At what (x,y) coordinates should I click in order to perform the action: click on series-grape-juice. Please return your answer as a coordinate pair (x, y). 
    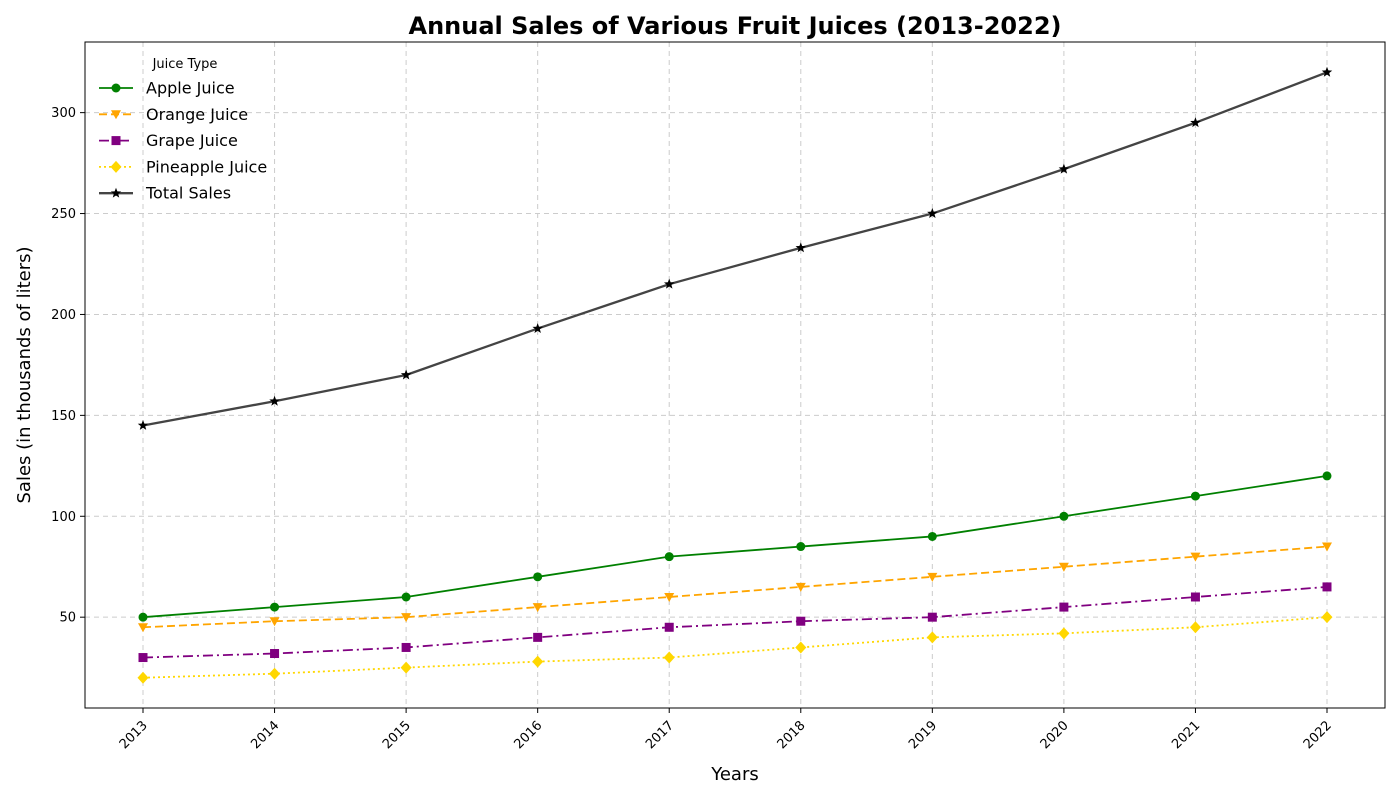
    Looking at the image, I should click on (735, 622).